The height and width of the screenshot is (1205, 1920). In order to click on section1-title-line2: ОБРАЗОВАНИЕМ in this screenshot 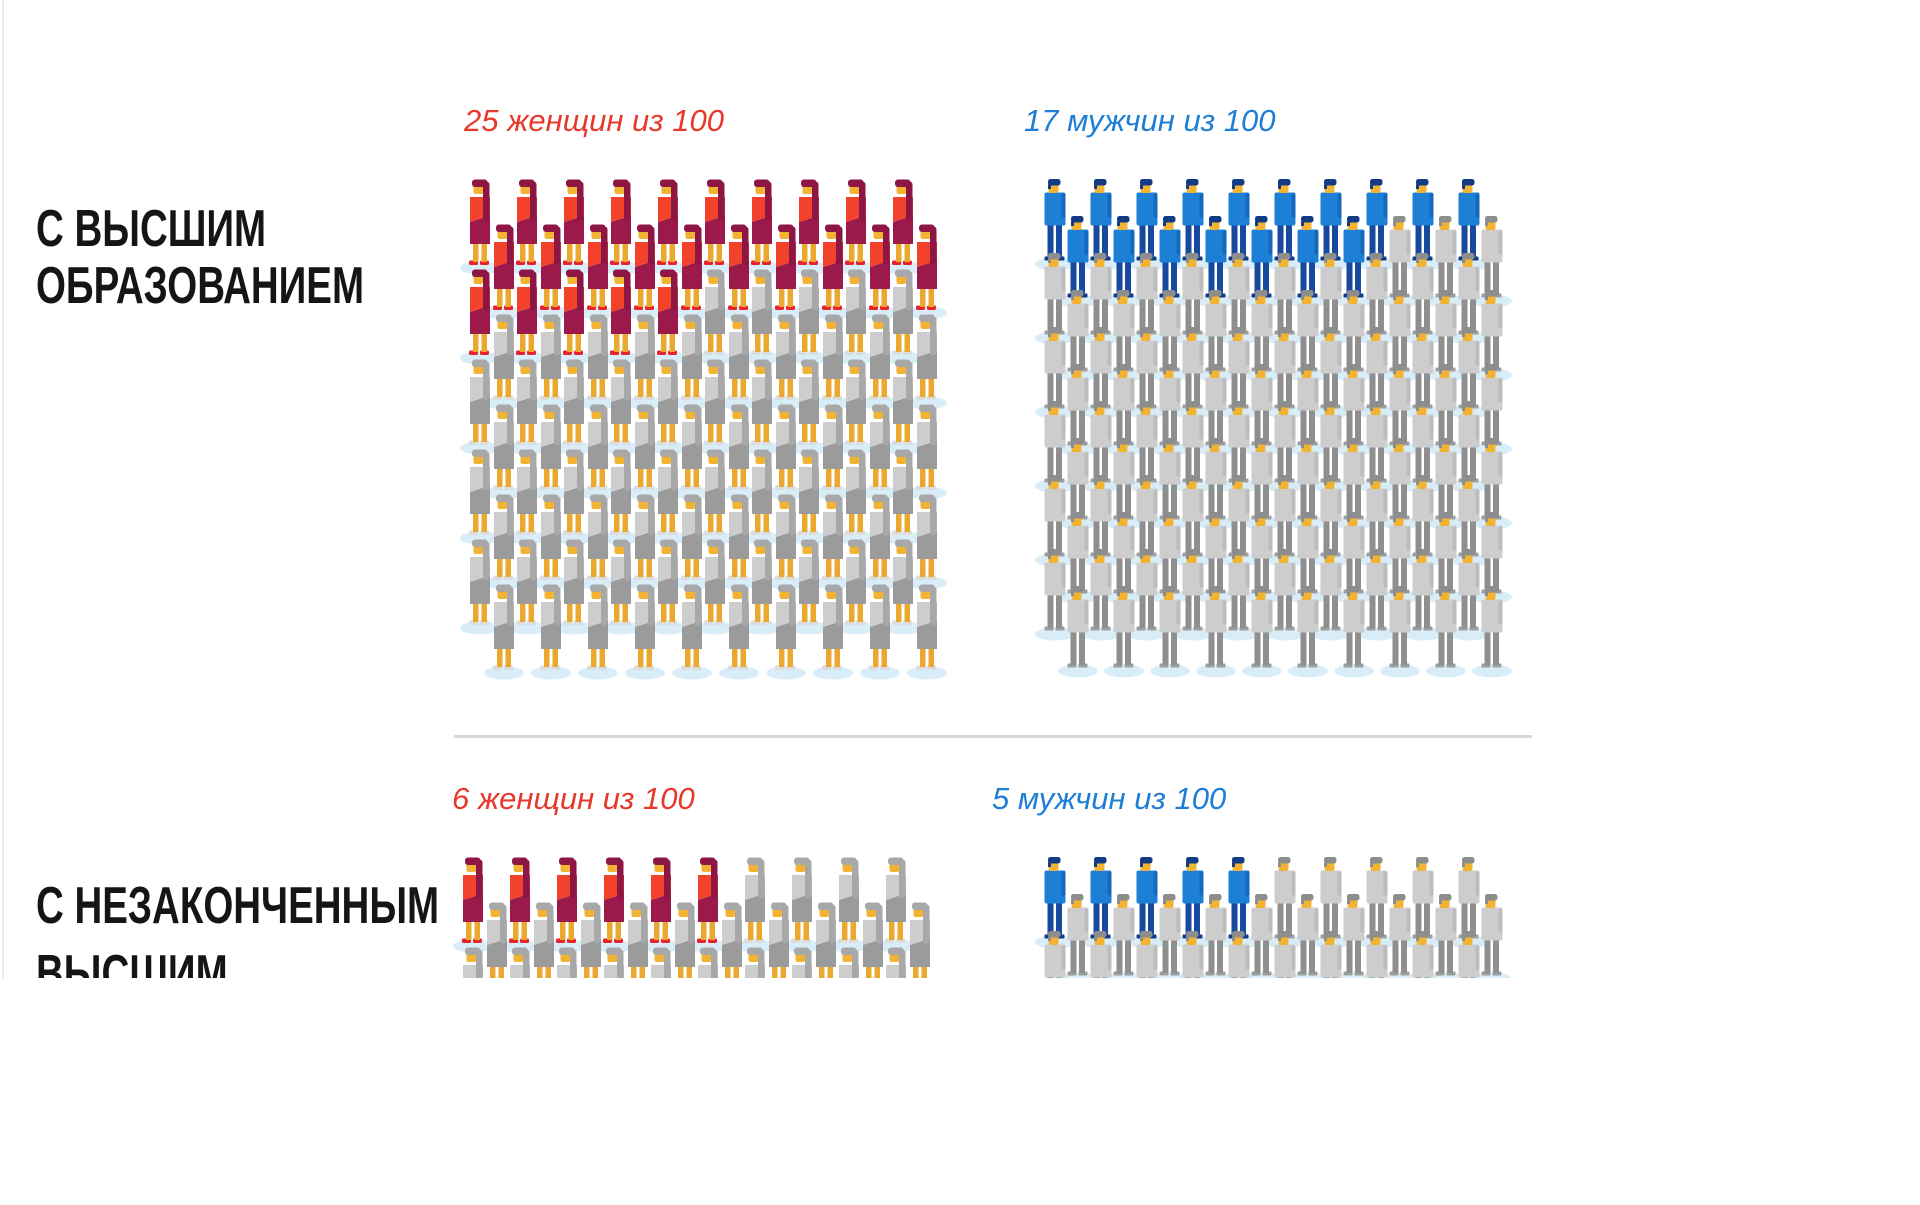, I will do `click(200, 286)`.